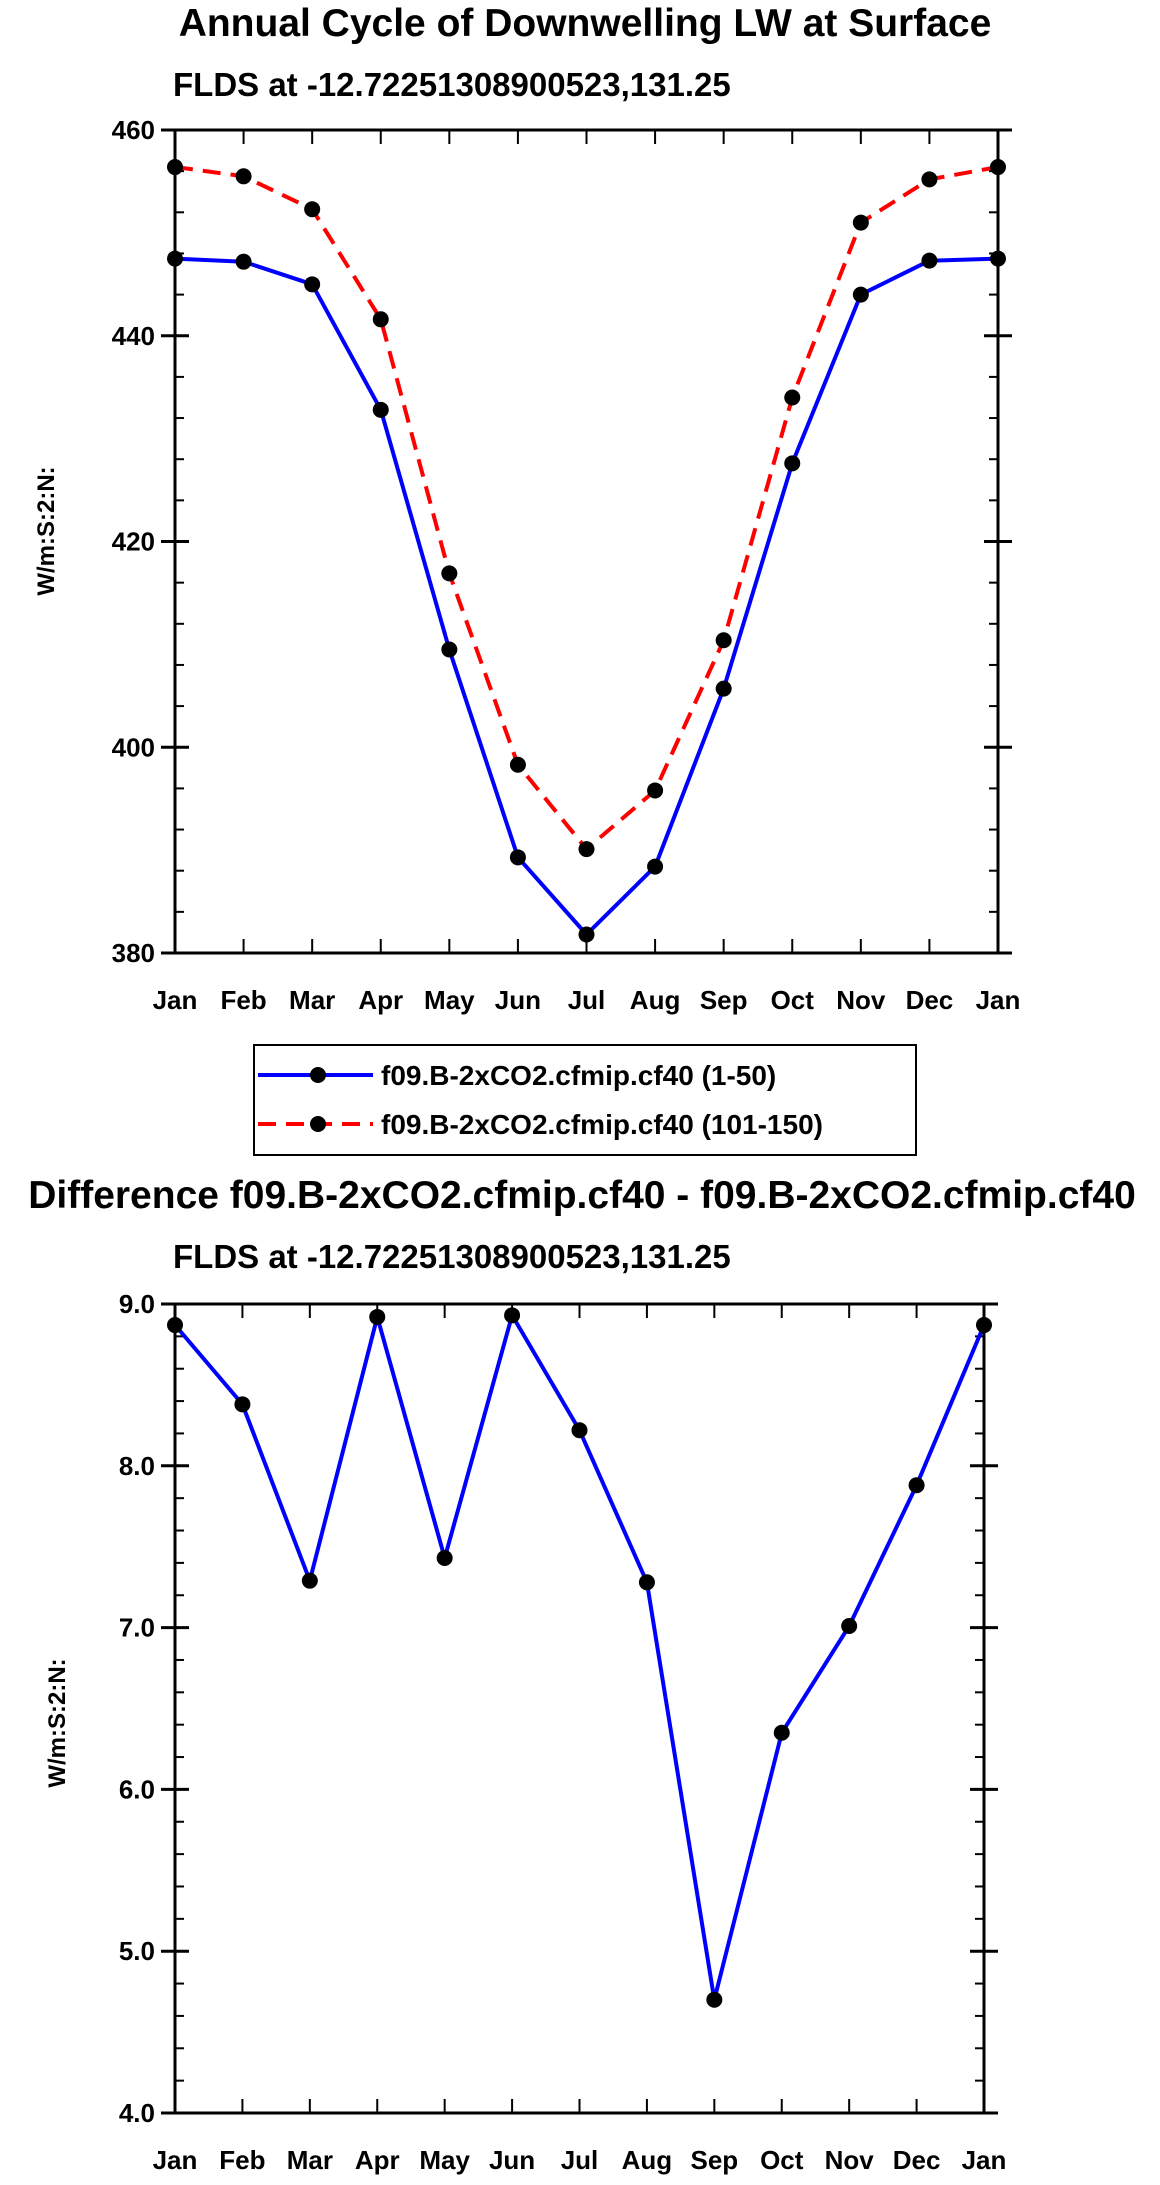 The height and width of the screenshot is (2185, 1160). I want to click on series-2-point-may, so click(449, 573).